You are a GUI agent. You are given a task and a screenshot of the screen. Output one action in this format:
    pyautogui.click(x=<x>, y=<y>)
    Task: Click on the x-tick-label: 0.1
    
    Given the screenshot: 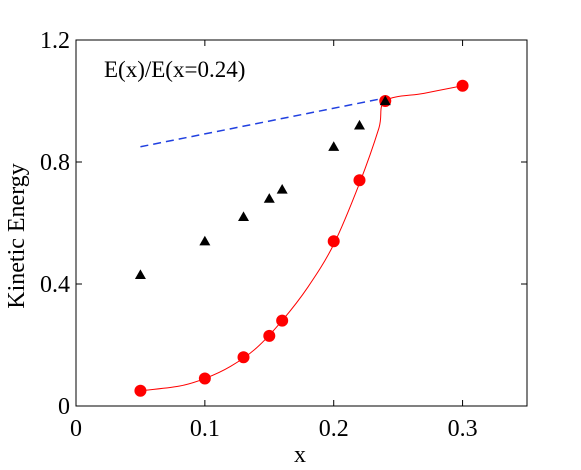 What is the action you would take?
    pyautogui.click(x=205, y=429)
    